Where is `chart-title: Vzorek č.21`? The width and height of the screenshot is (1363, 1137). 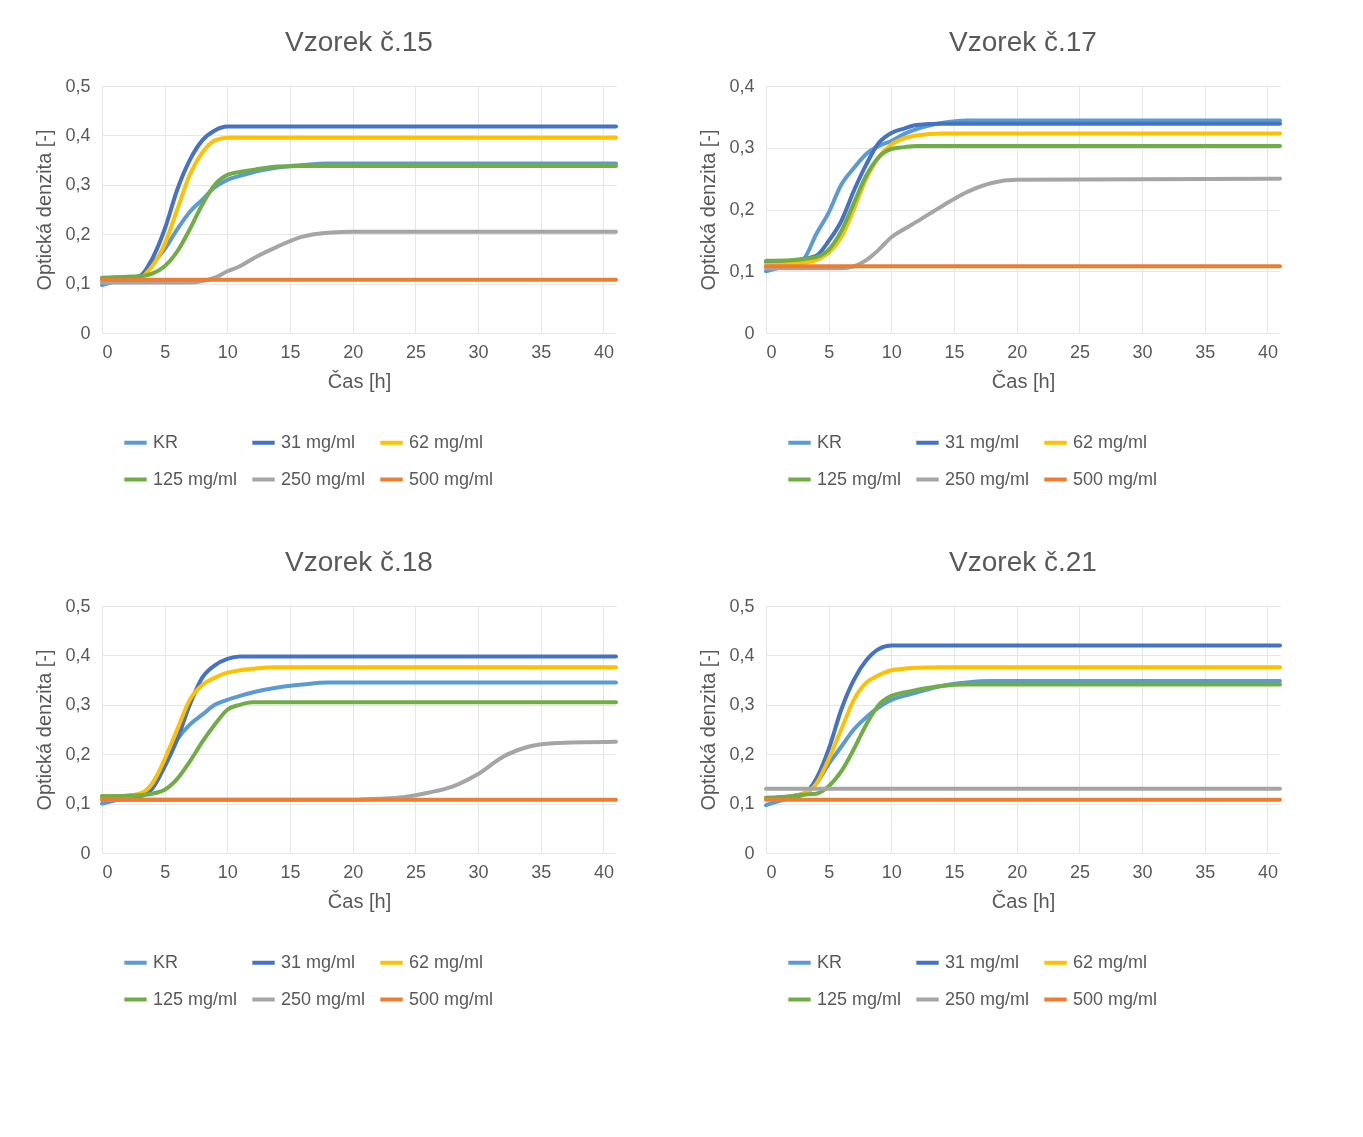 chart-title: Vzorek č.21 is located at coordinates (1023, 561).